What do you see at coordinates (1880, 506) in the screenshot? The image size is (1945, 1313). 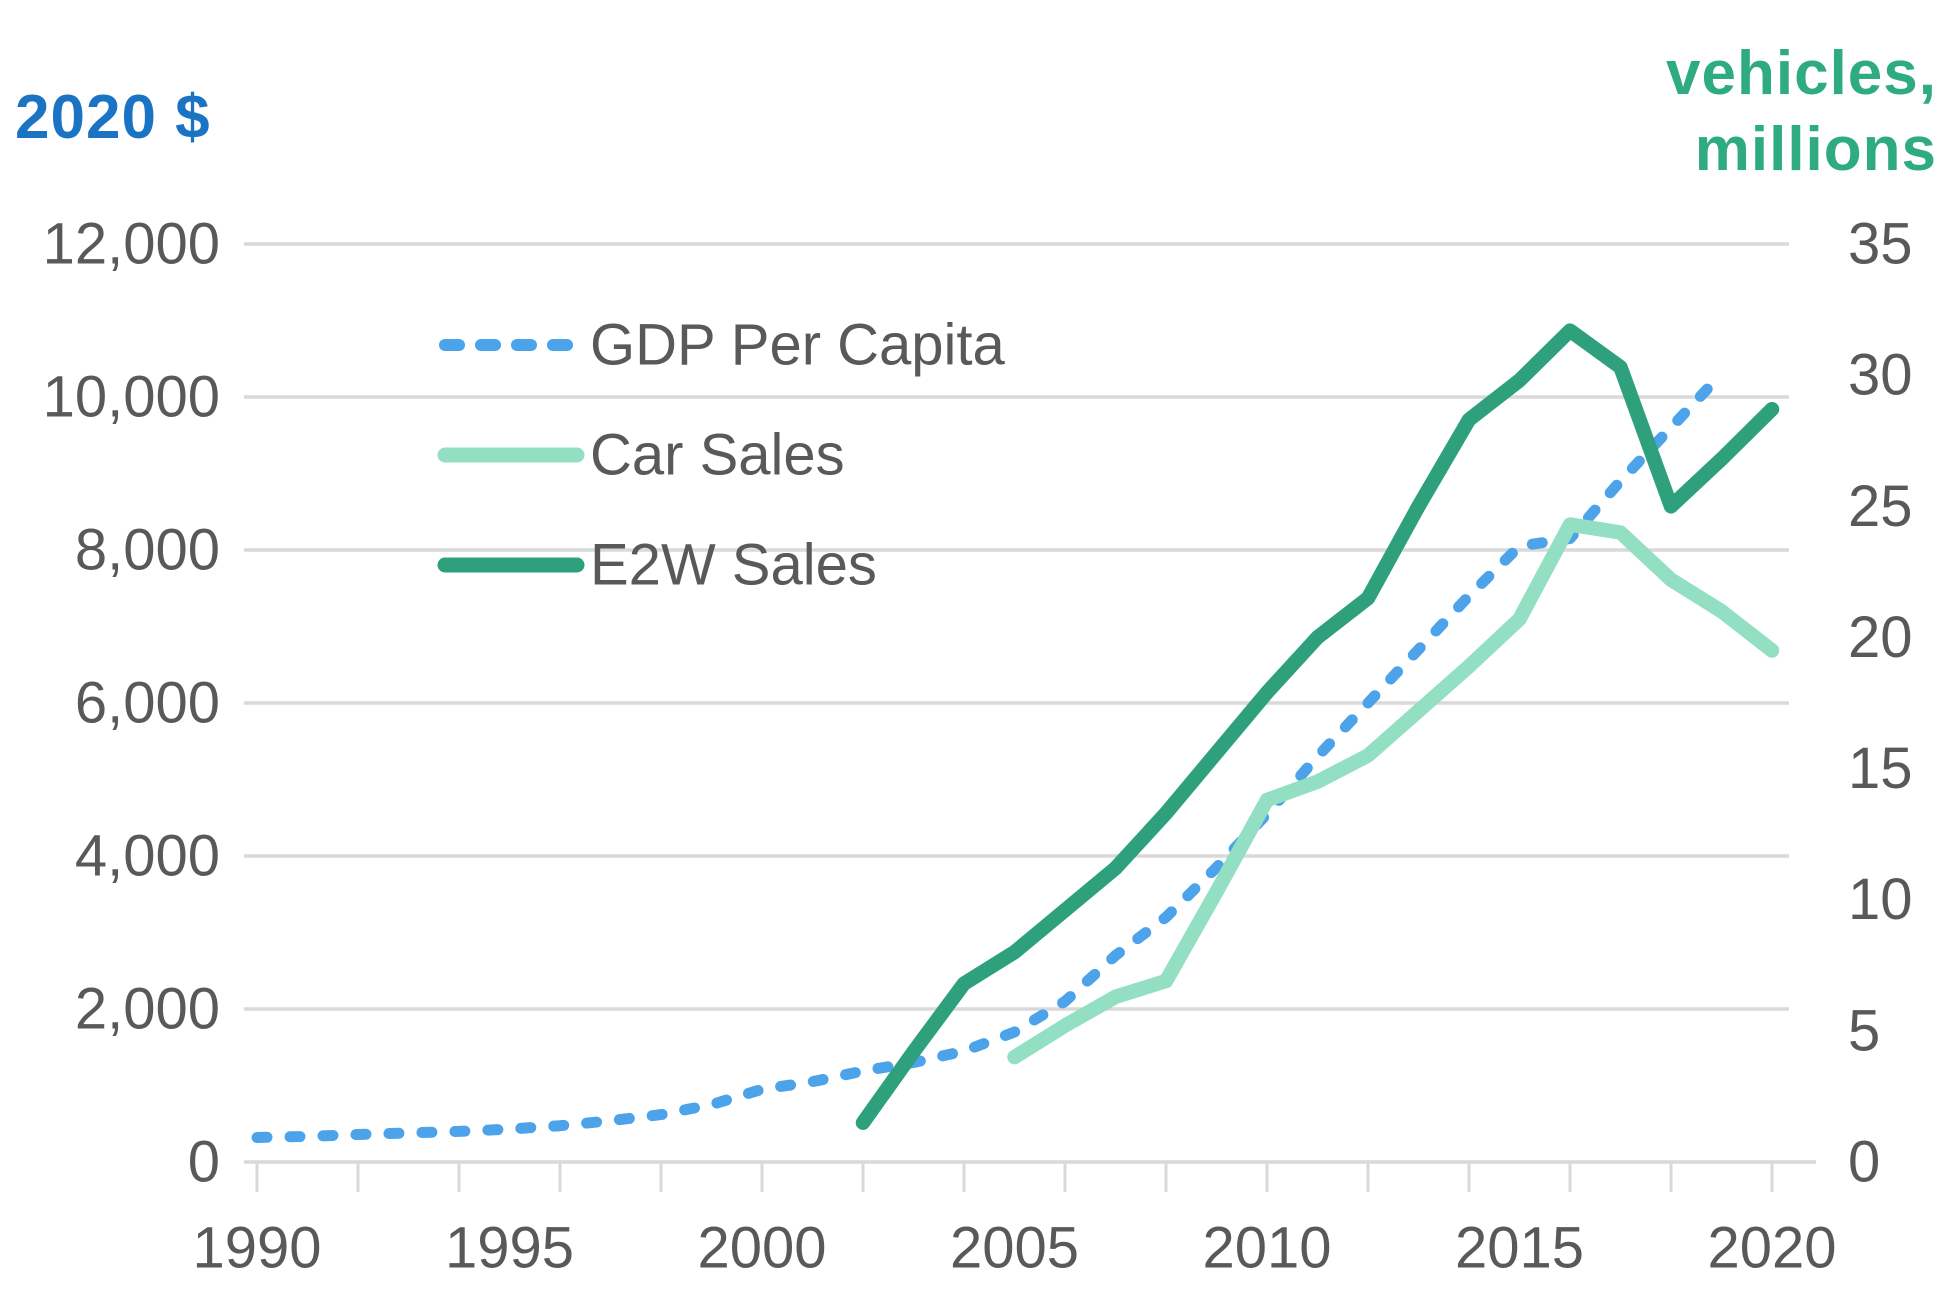 I see `y-axis-right-tick-label: 25` at bounding box center [1880, 506].